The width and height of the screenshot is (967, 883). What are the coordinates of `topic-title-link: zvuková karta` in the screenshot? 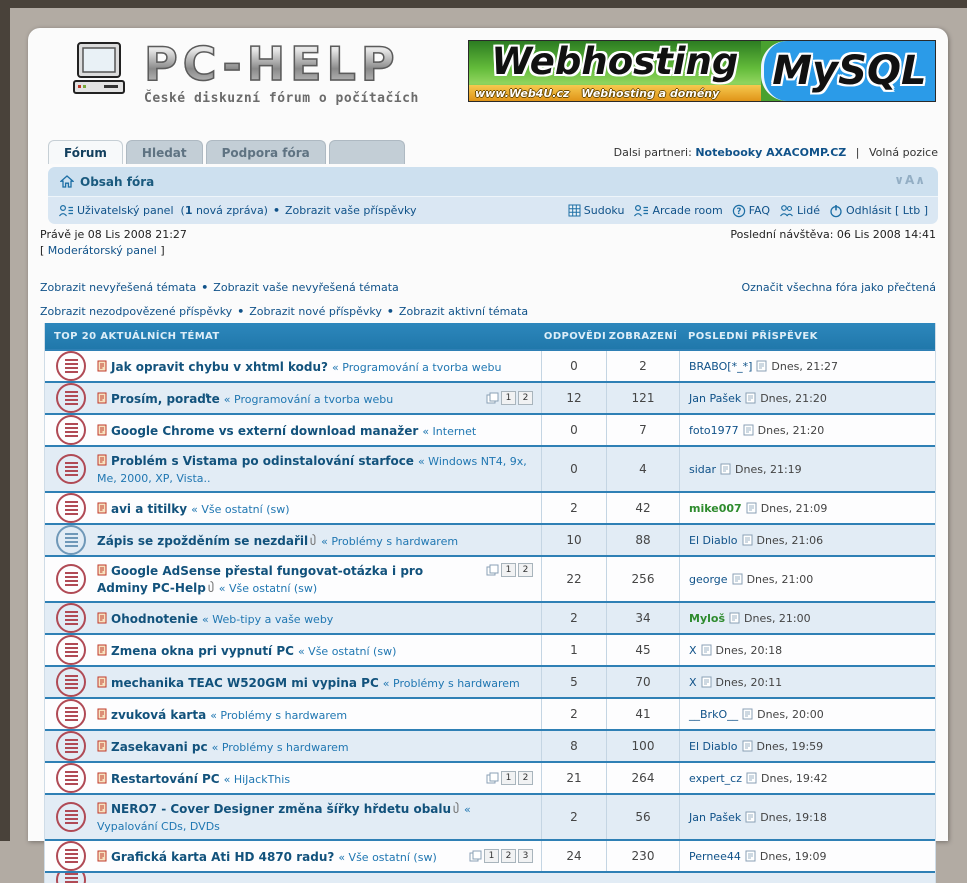 It's located at (159, 714).